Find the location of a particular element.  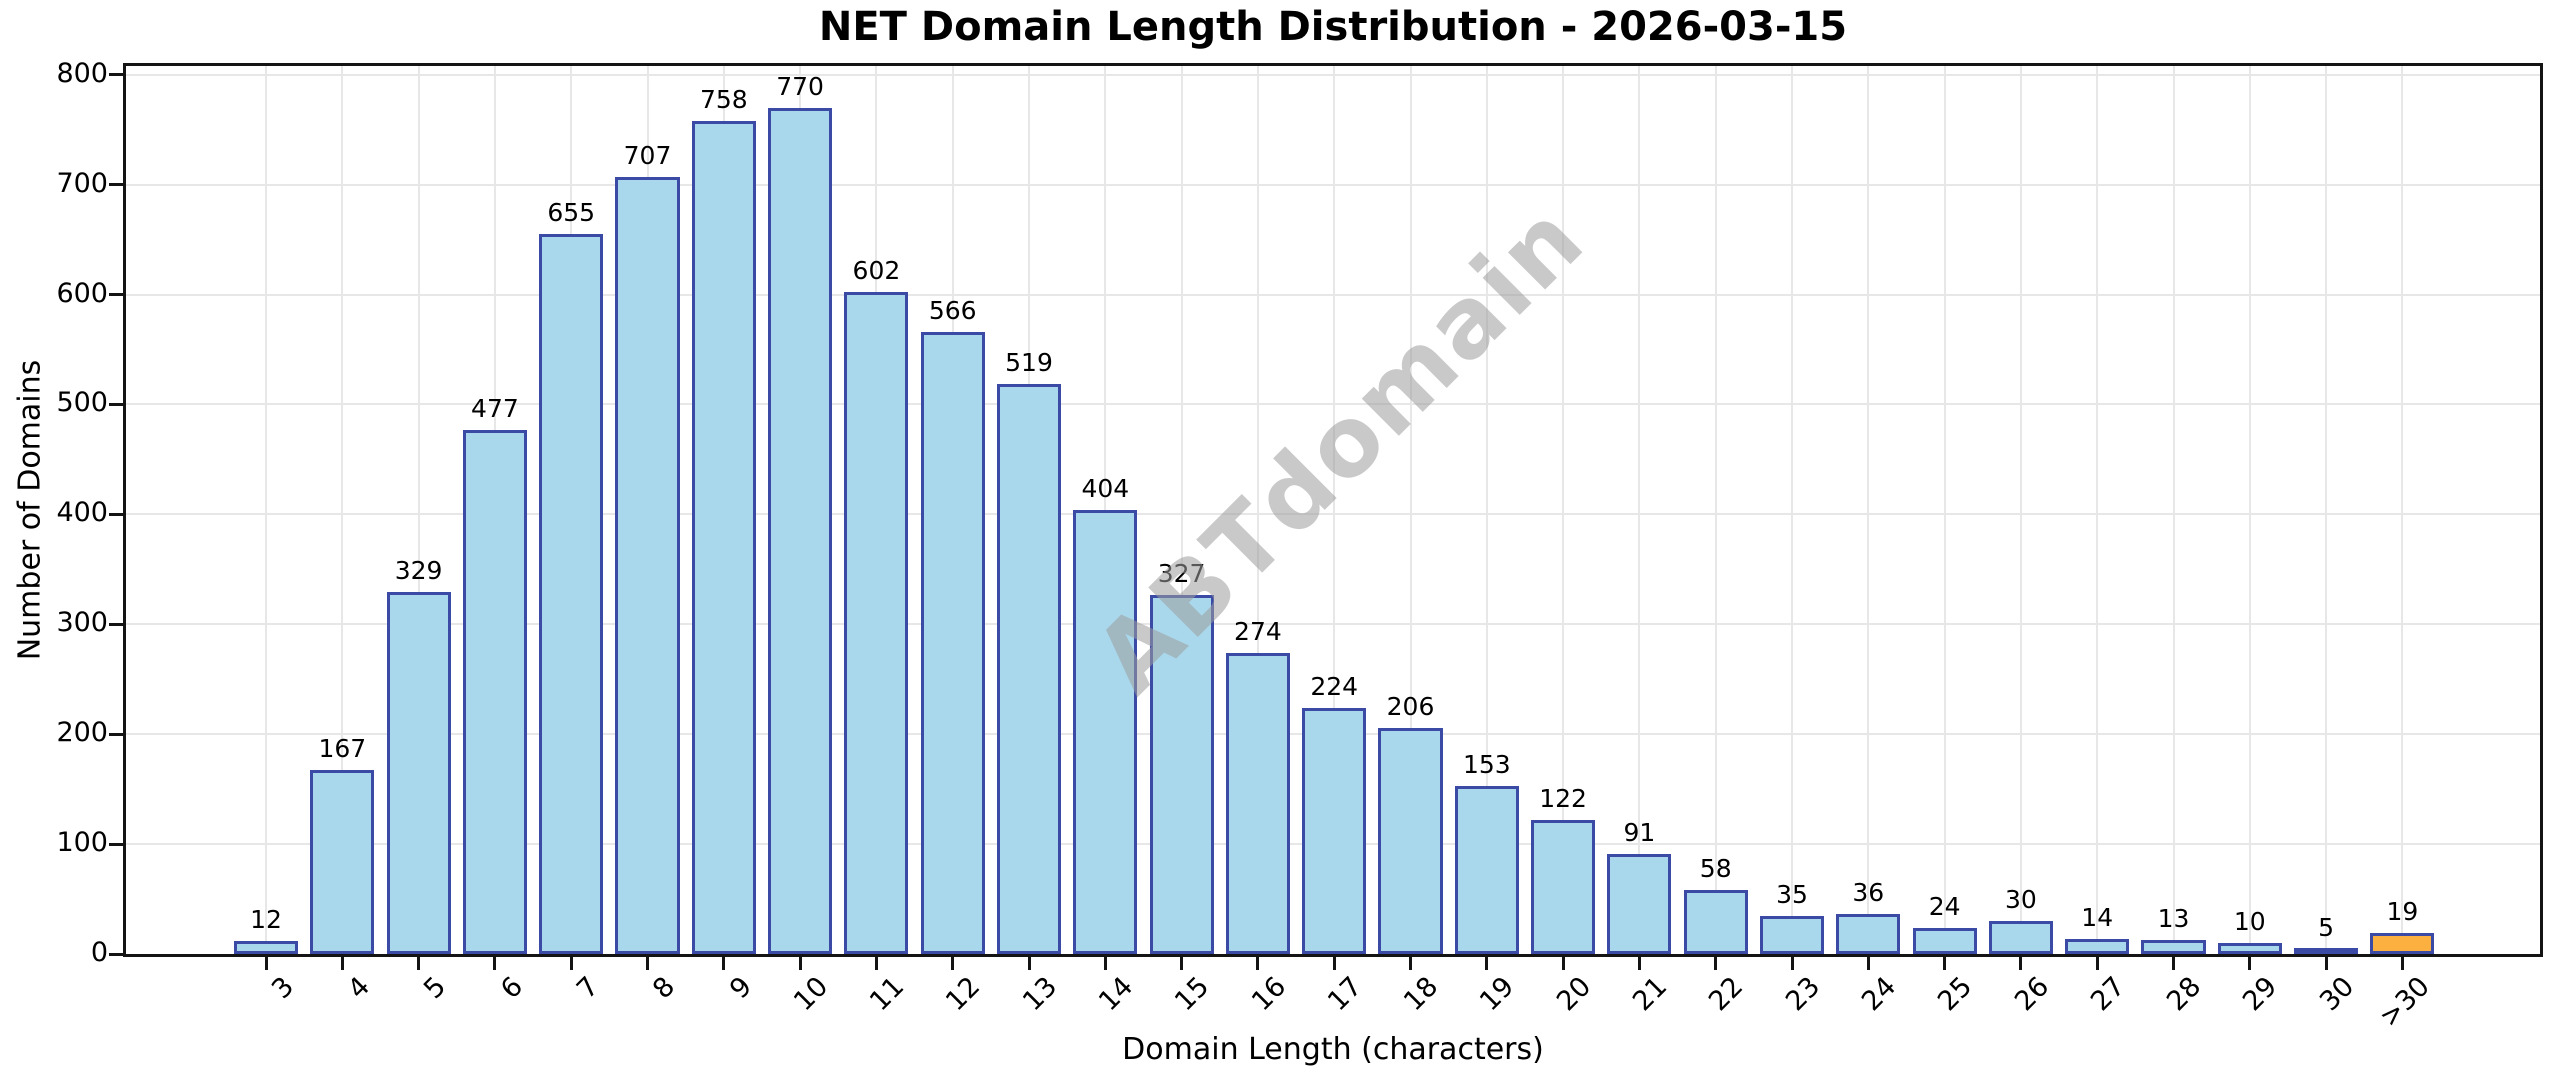

x-tick-label: 24 is located at coordinates (1879, 994).